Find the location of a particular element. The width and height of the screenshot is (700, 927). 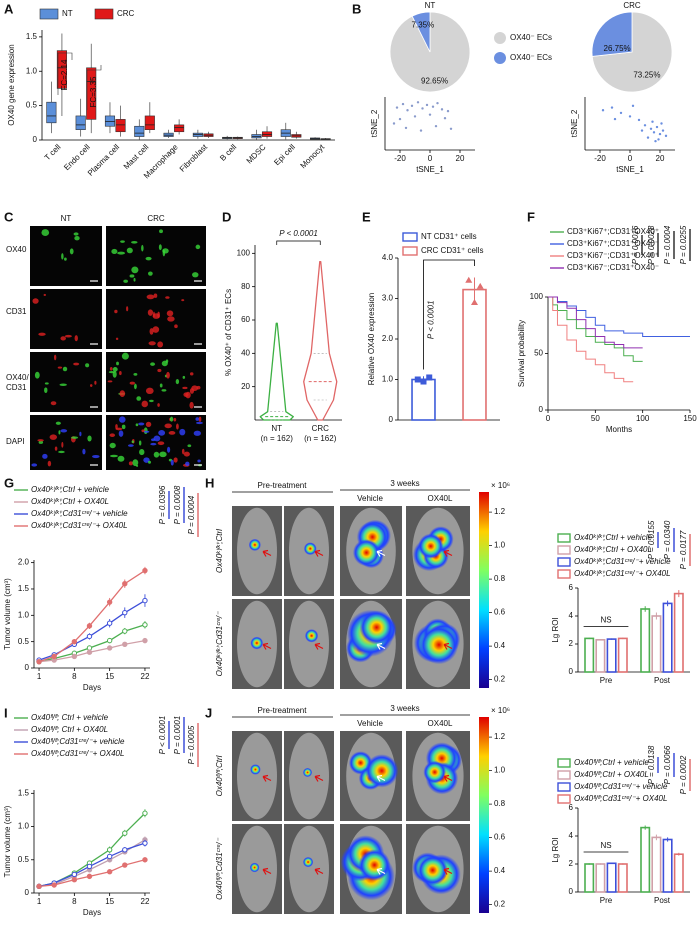

x-axis-label: Days is located at coordinates (92, 687).